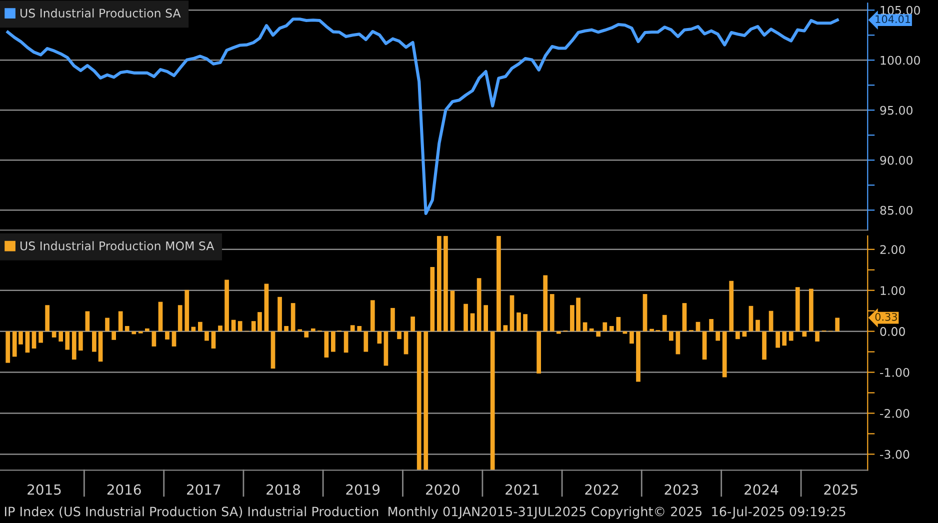  What do you see at coordinates (893, 19) in the screenshot?
I see `text: 104.01` at bounding box center [893, 19].